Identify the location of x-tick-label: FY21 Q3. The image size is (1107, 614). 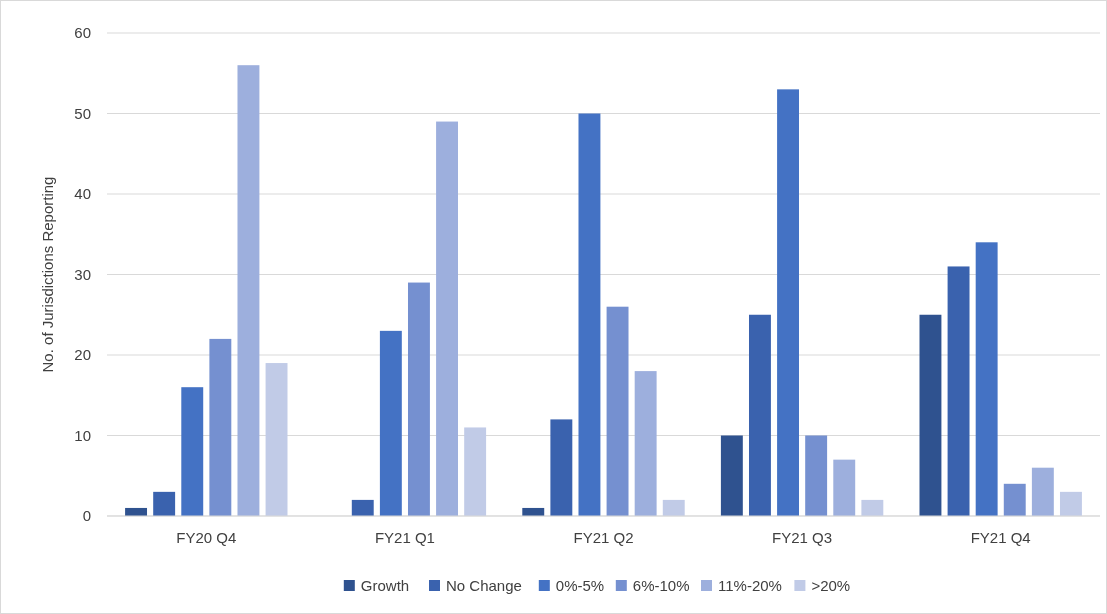
(802, 537).